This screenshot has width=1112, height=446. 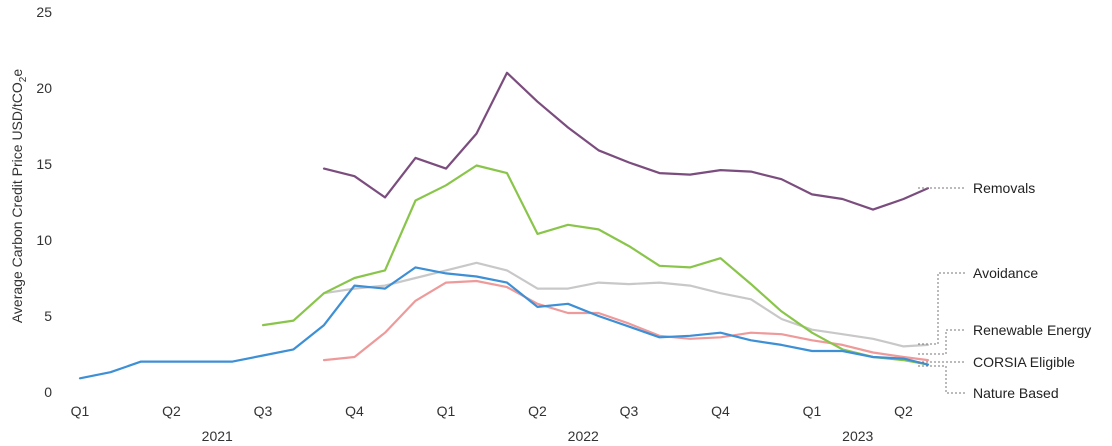 I want to click on x-tick-labels: Q1 Q2 Q3 Q4 Q1 Q2 Q3 Q4 Q1 Q2, so click(x=492, y=411).